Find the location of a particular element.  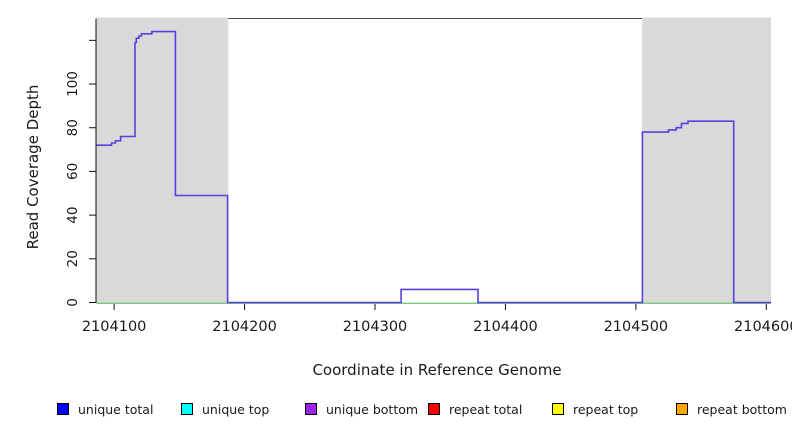

y-tick-label: 0 is located at coordinates (73, 302).